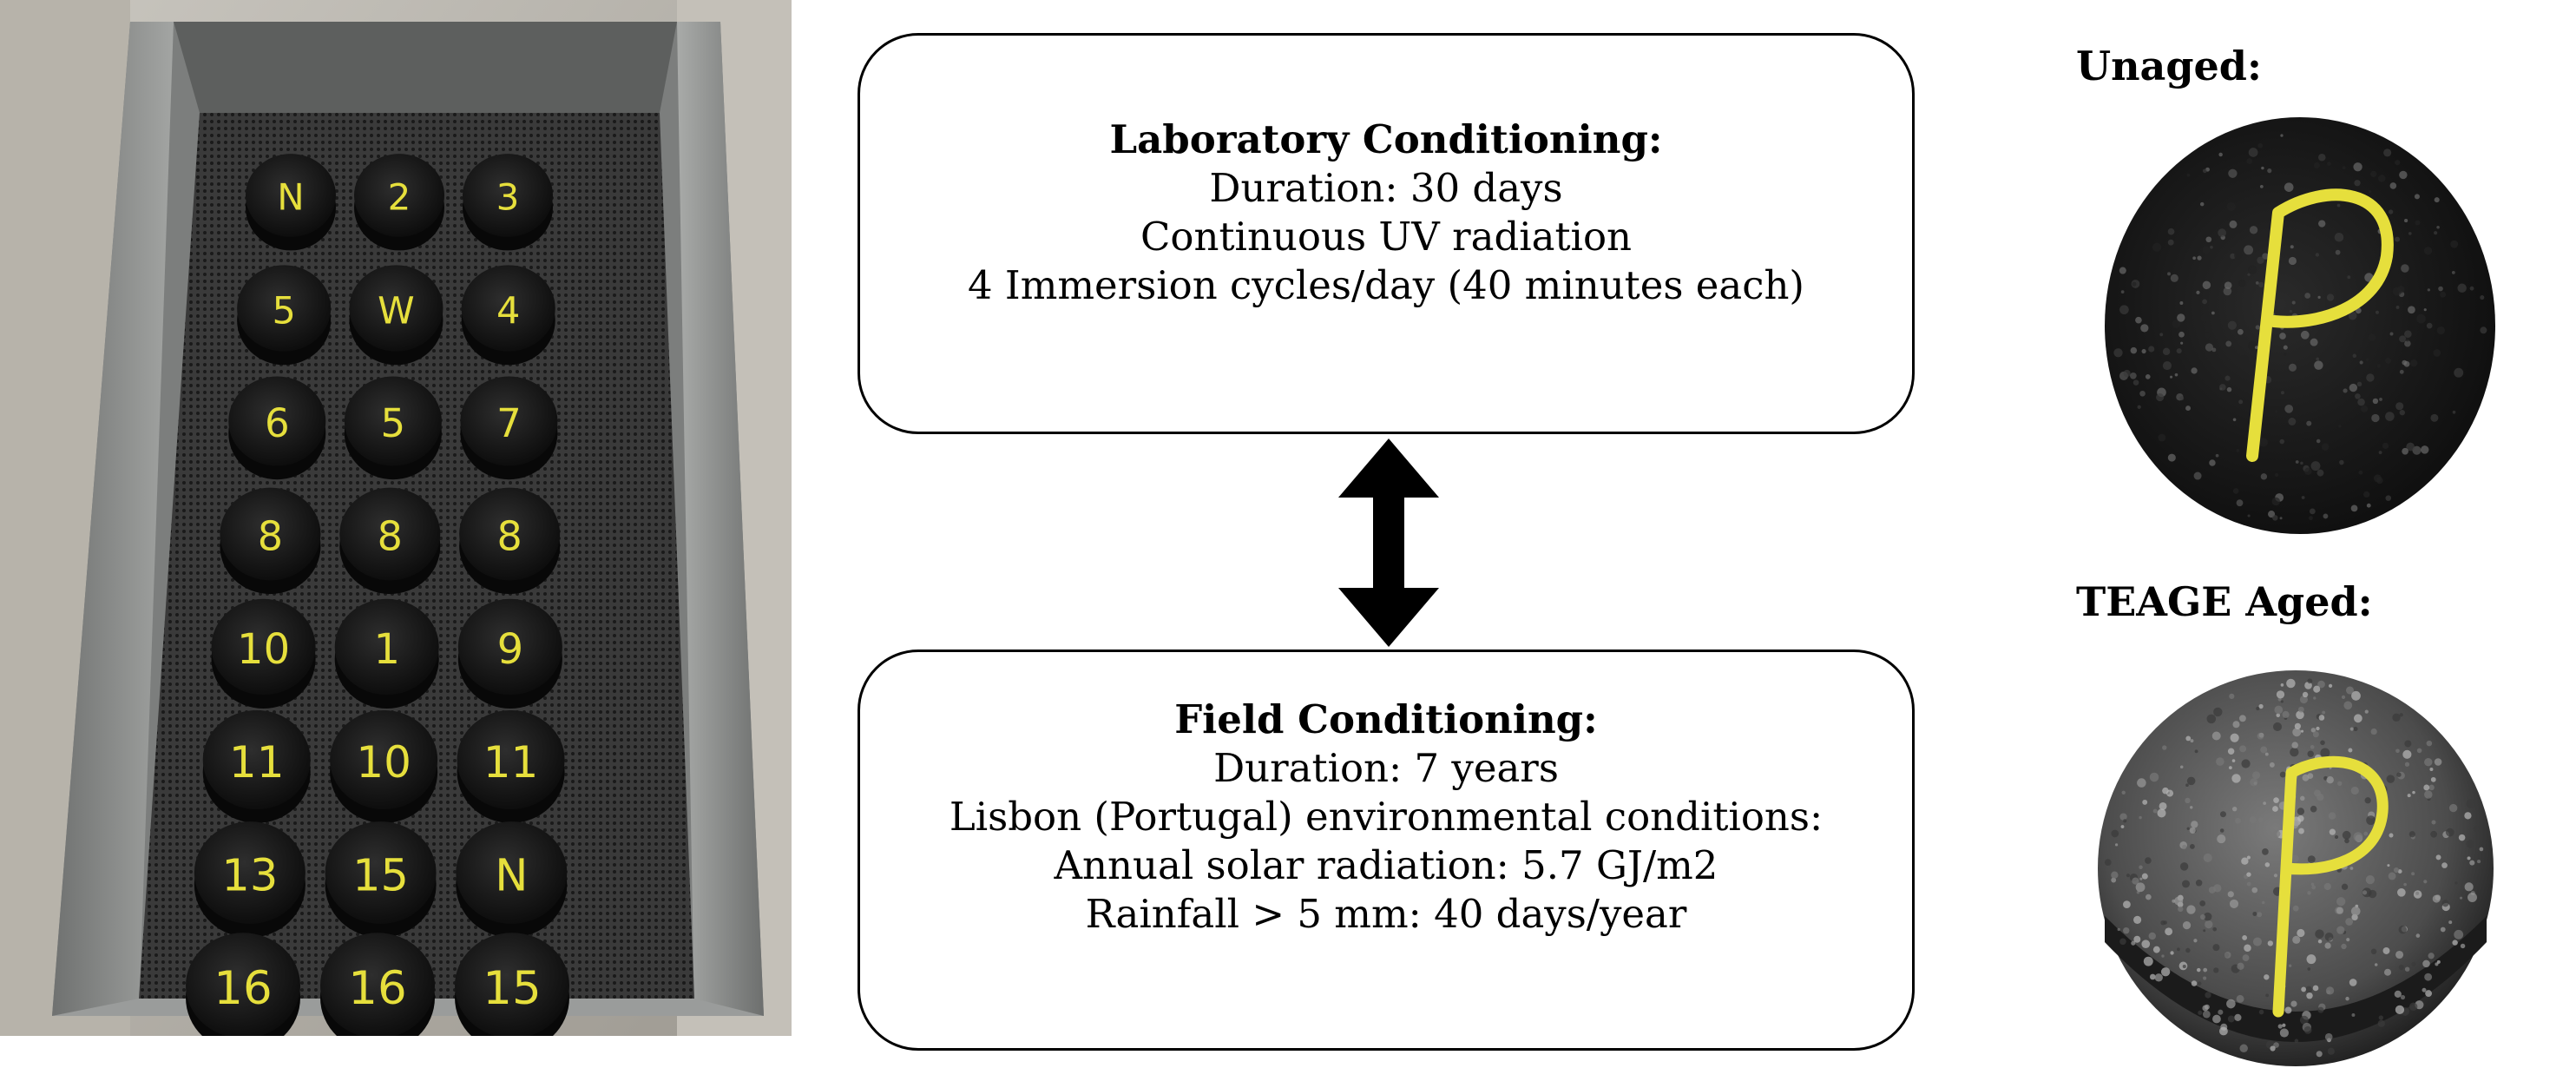  I want to click on lab-duration: Duration: 30 days, so click(1386, 188).